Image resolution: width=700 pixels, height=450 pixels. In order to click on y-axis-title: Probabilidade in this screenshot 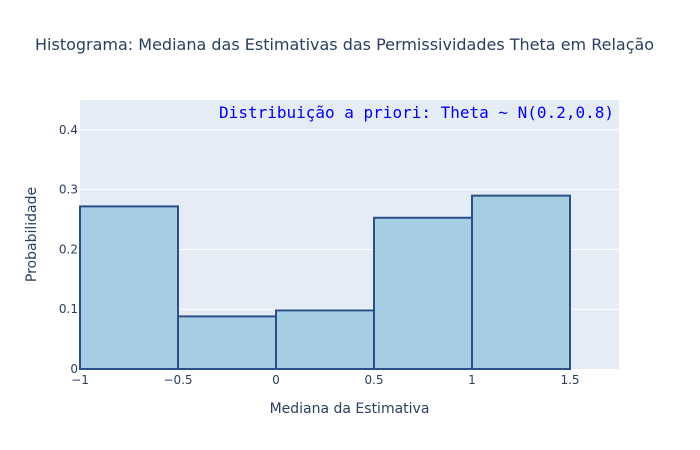, I will do `click(32, 234)`.